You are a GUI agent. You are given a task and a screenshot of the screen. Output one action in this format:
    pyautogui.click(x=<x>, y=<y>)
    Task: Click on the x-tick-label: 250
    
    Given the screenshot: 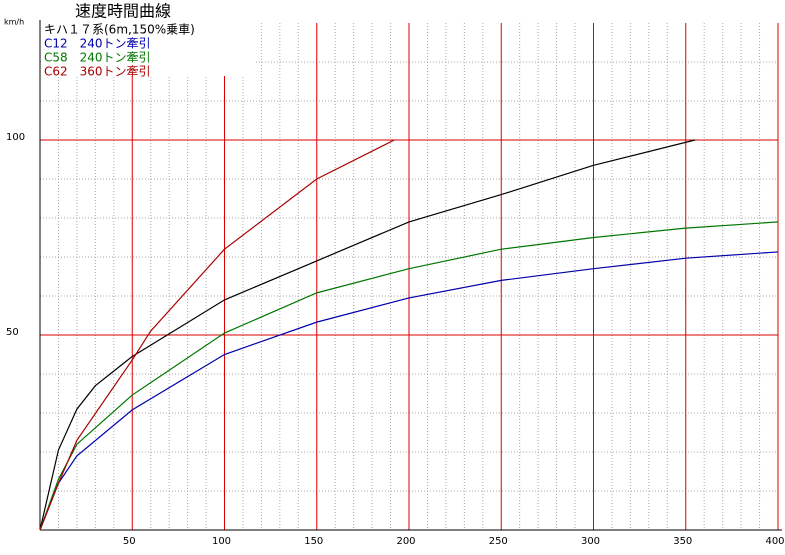 What is the action you would take?
    pyautogui.click(x=498, y=541)
    